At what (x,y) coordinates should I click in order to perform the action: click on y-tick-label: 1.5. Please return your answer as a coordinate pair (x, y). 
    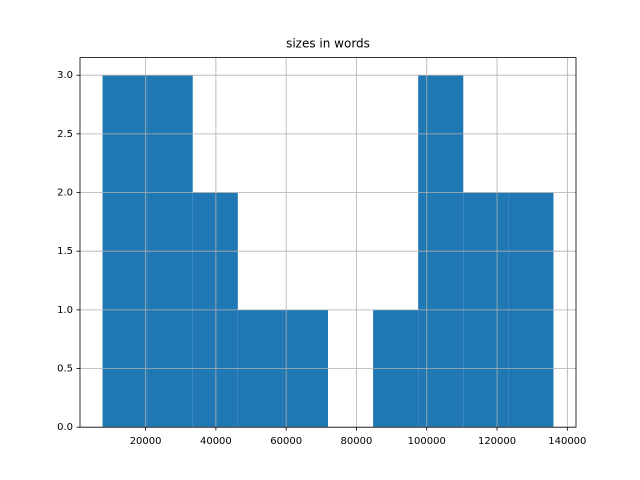
    Looking at the image, I should click on (65, 251).